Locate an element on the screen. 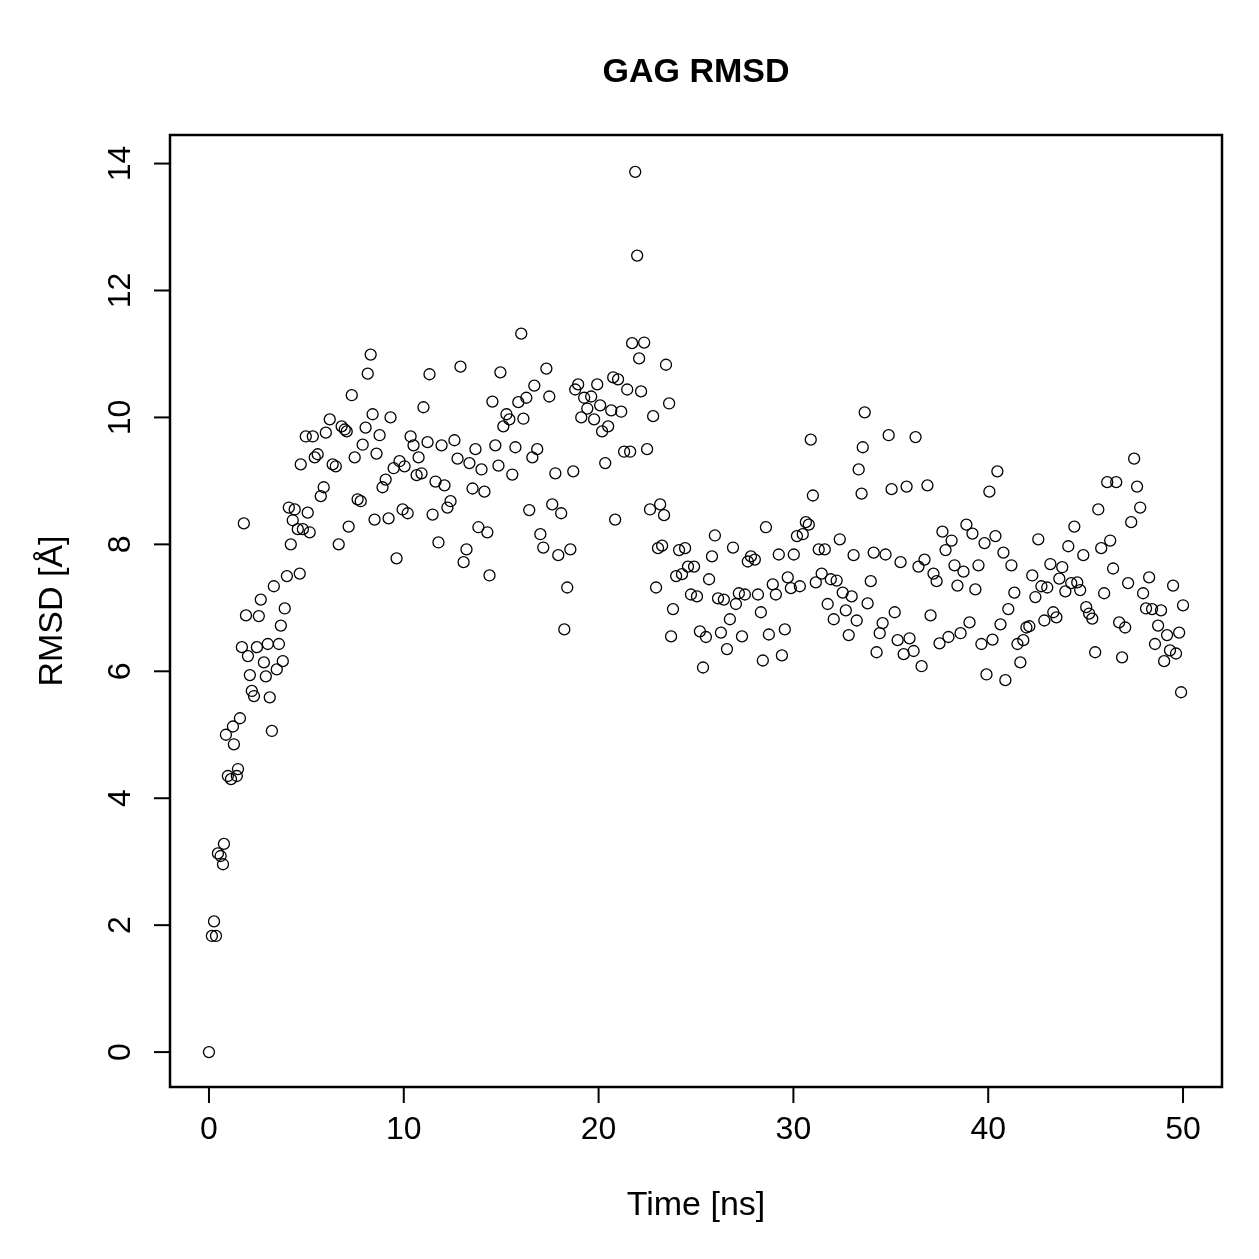 The image size is (1259, 1259). y-tick-label: 12 is located at coordinates (119, 290).